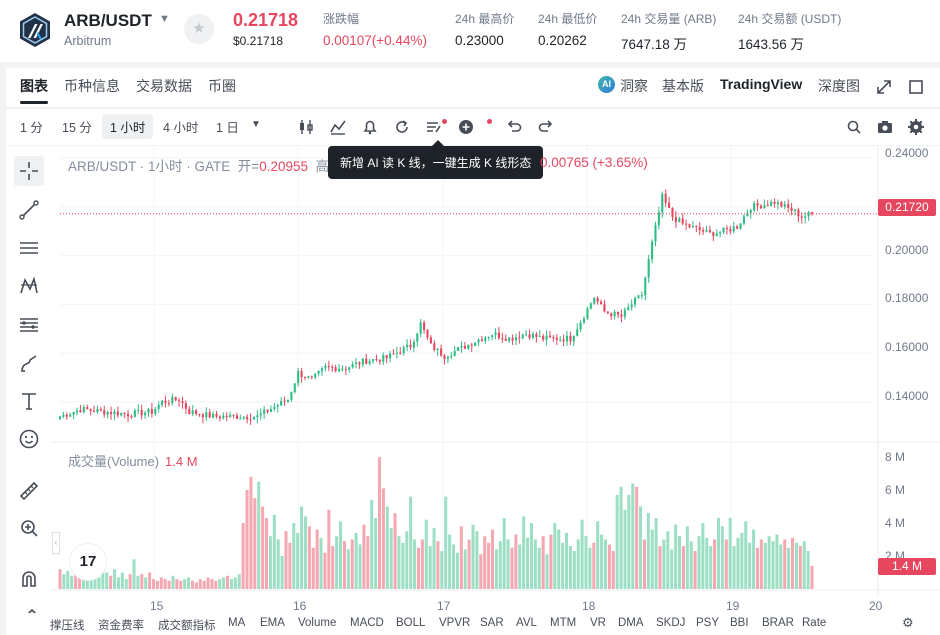 Image resolution: width=940 pixels, height=635 pixels. Describe the element at coordinates (370, 127) in the screenshot. I see `alert-bell-icon` at that location.